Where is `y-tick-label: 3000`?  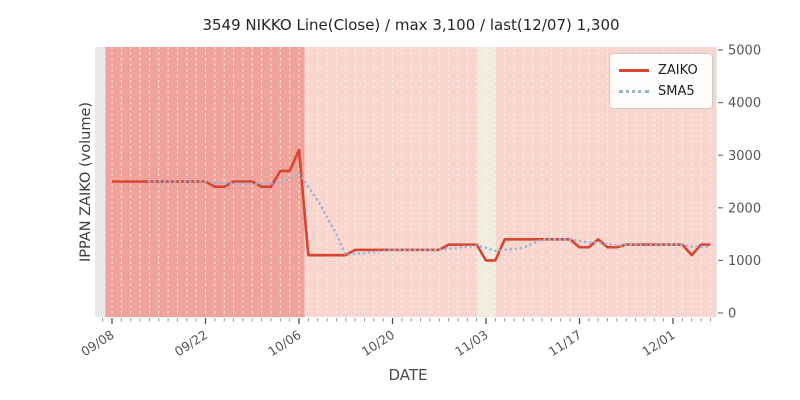 y-tick-label: 3000 is located at coordinates (744, 156).